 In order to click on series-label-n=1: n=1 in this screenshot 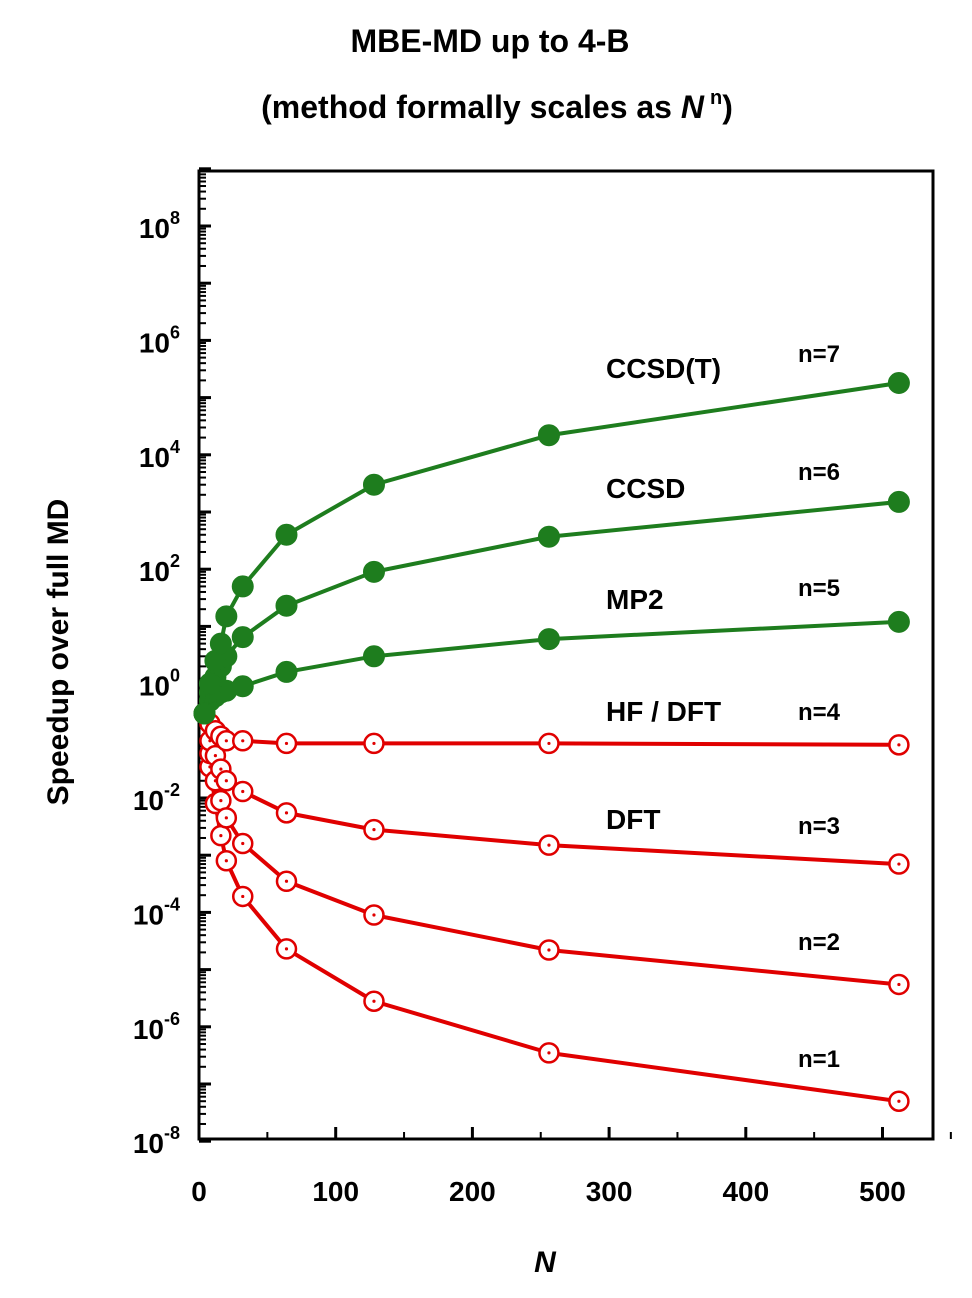, I will do `click(819, 1059)`.